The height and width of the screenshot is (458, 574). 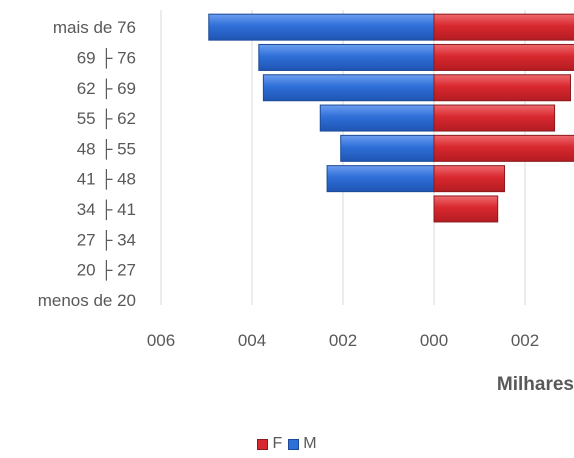 What do you see at coordinates (106, 240) in the screenshot?
I see `category-label: 27 ├ 34` at bounding box center [106, 240].